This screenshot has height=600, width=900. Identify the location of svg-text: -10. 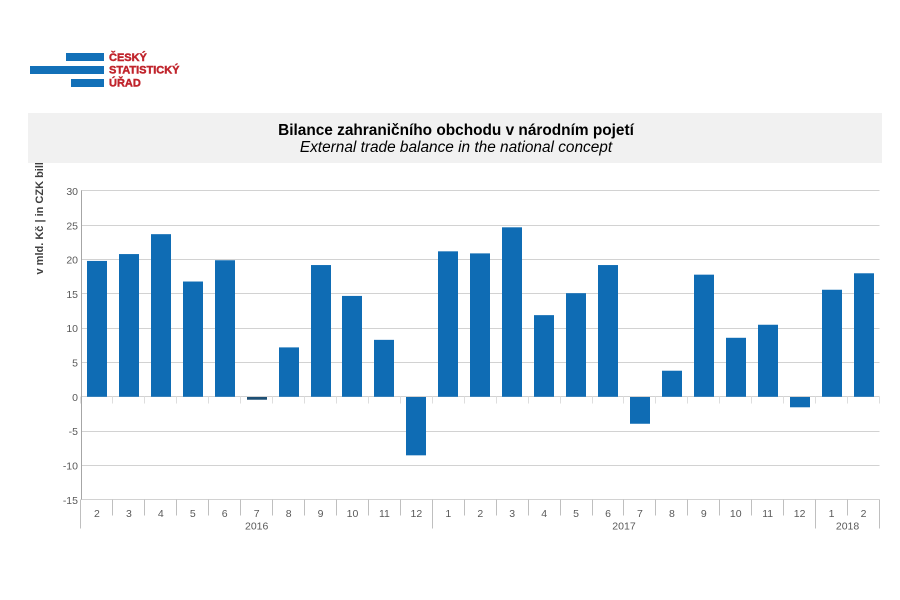
(70, 466).